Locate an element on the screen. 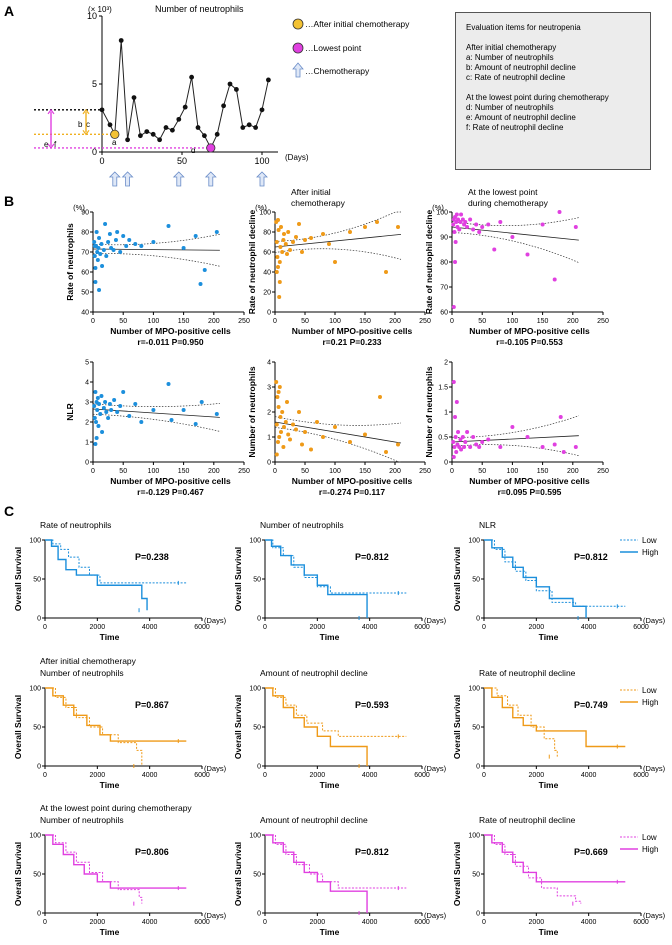 The width and height of the screenshot is (672, 945). y-tick-label: 3 is located at coordinates (87, 403).